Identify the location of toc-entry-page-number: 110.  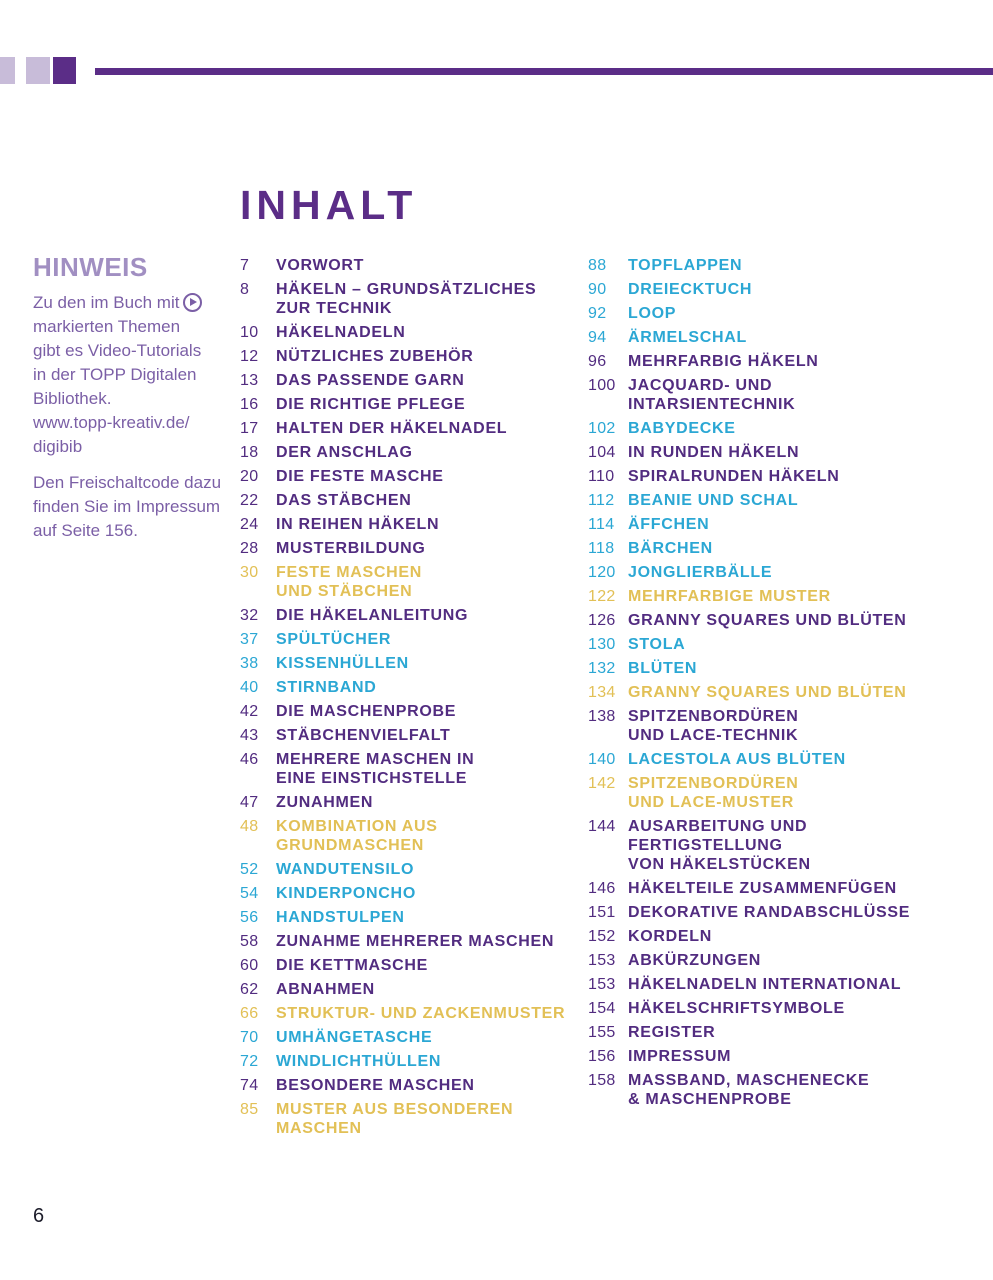
(601, 476).